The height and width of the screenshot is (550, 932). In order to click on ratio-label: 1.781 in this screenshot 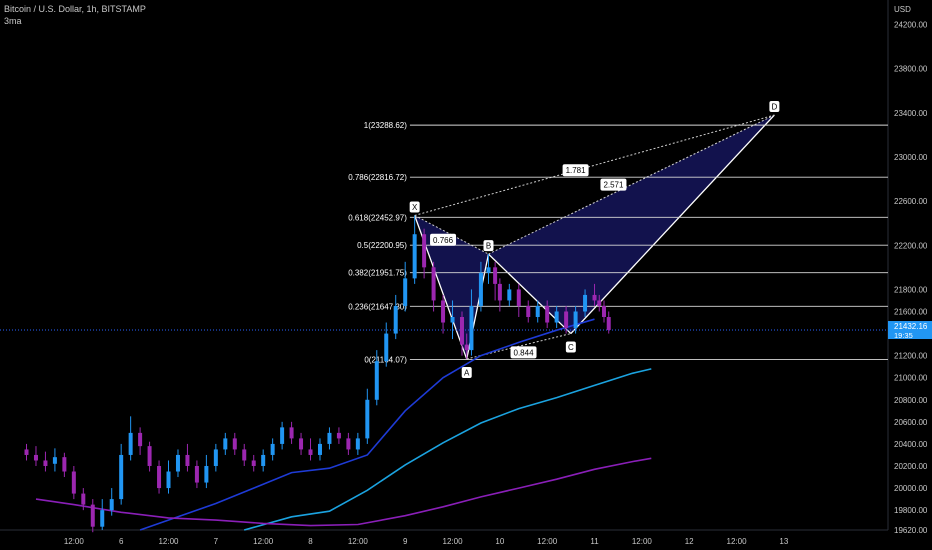, I will do `click(576, 170)`.